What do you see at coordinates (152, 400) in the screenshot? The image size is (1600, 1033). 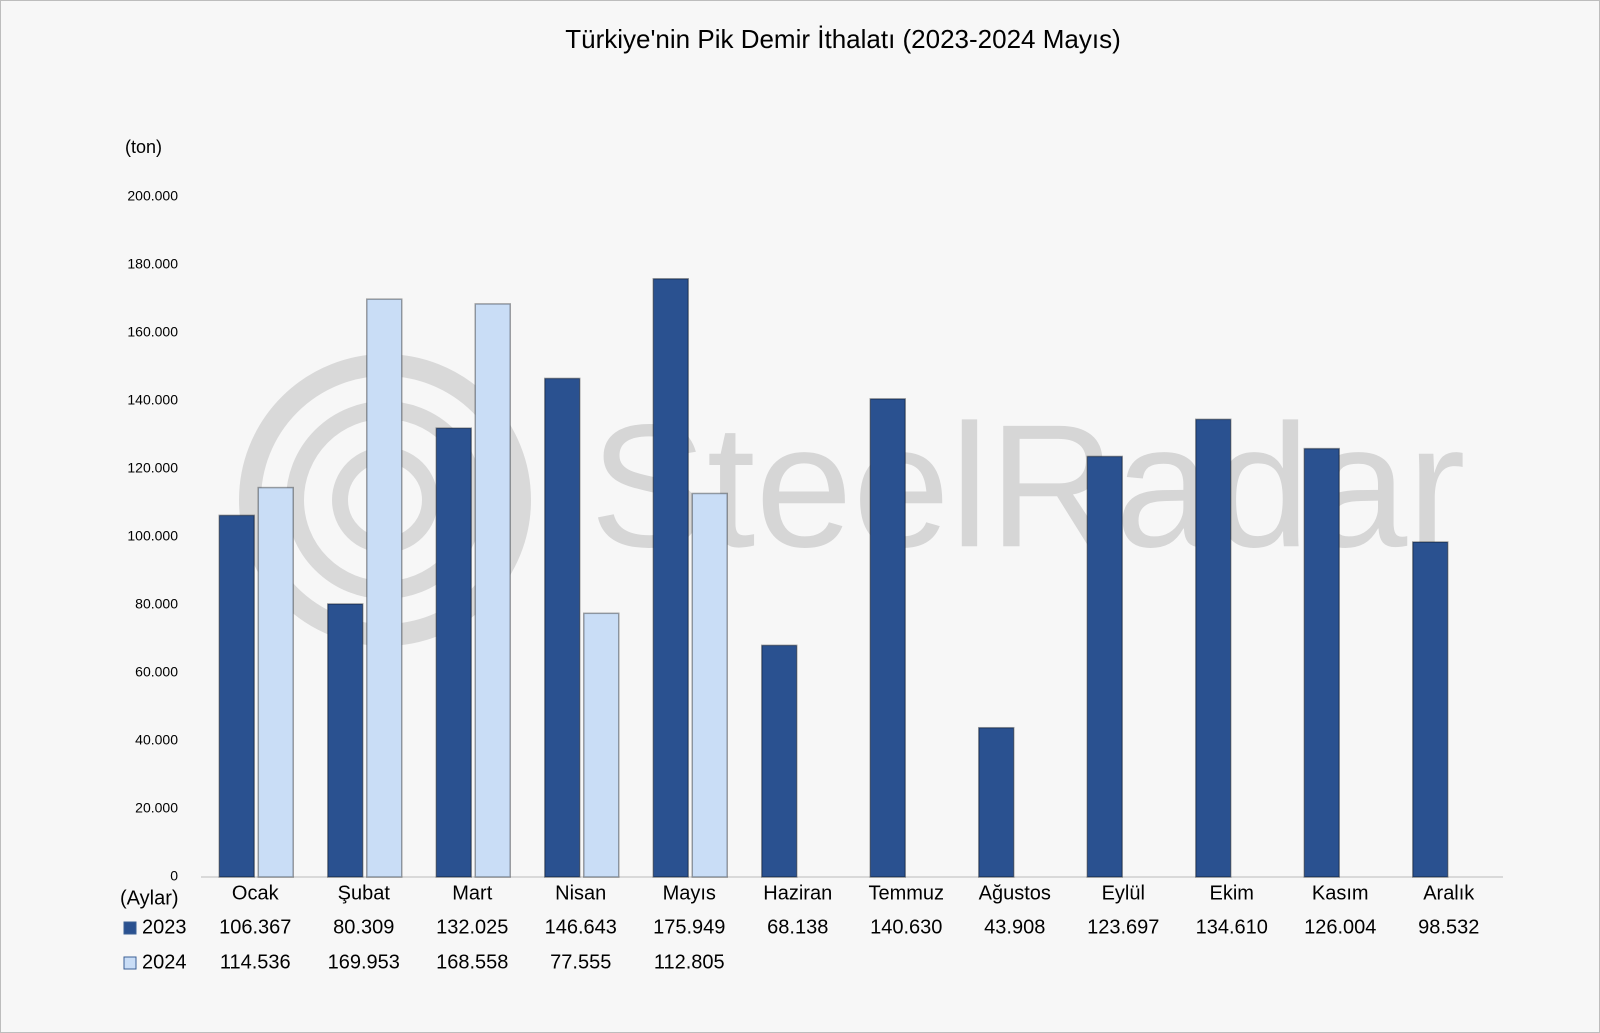 I see `y-tick-label: 140.000` at bounding box center [152, 400].